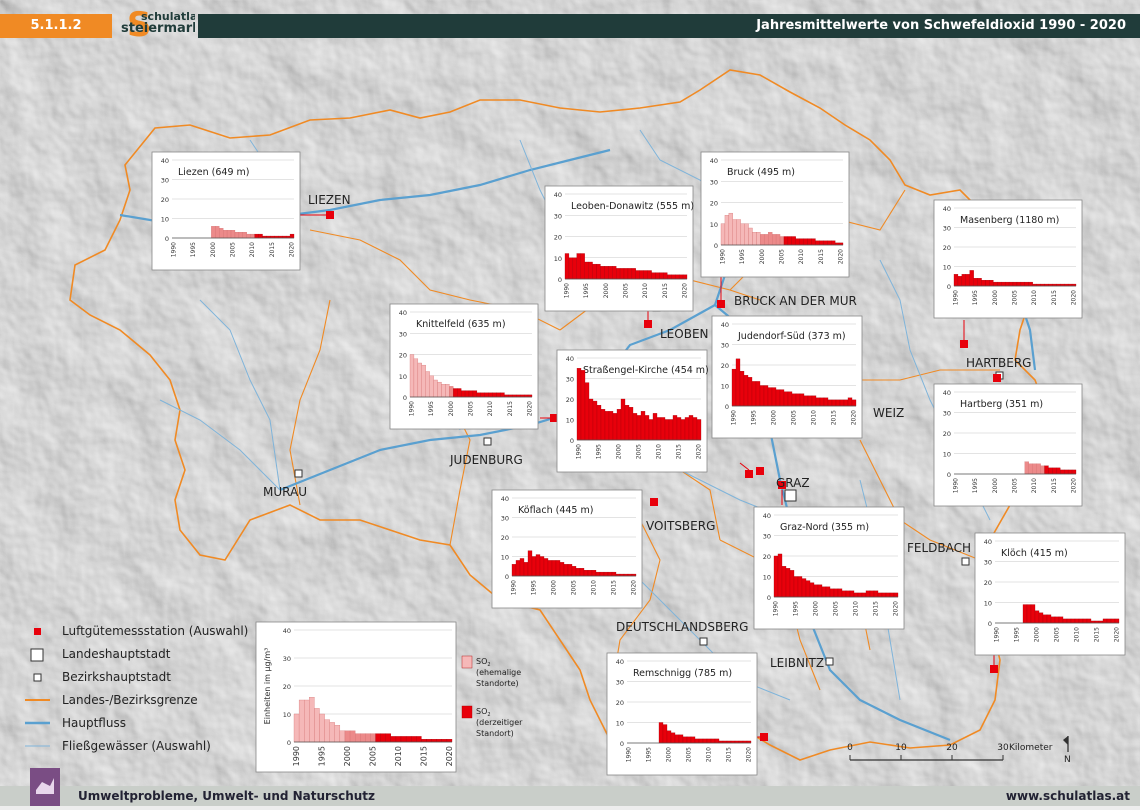 The image size is (1140, 810). Describe the element at coordinates (682, 627) in the screenshot. I see `place-label-deutschlandsberg: DEUTSCHLANDSBERG` at that location.